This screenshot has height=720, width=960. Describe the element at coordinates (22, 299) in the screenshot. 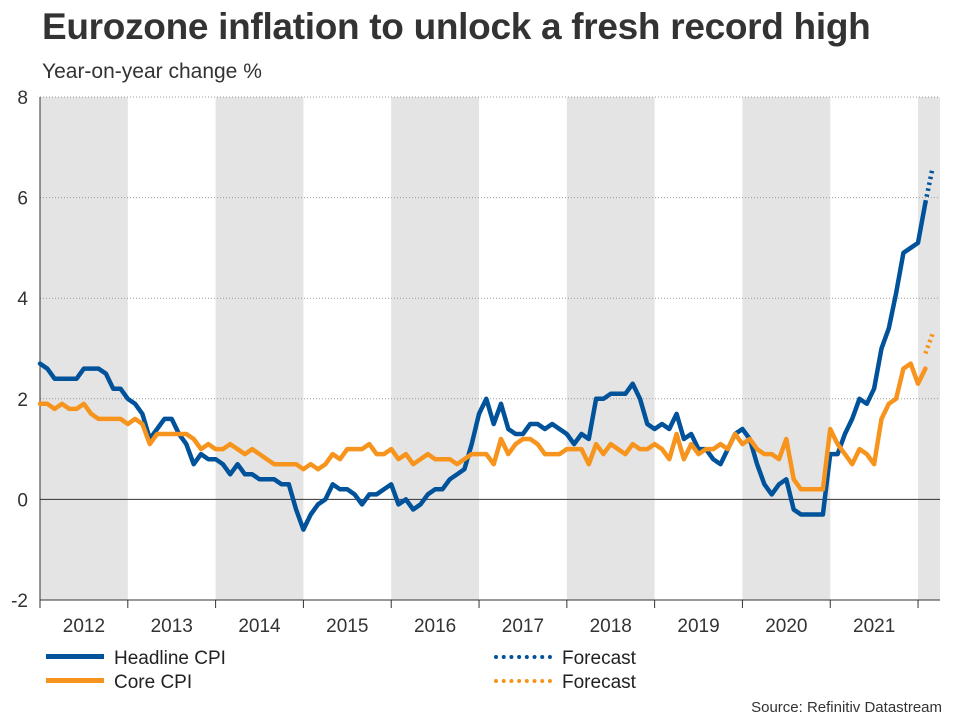

I see `y-tick-label: 4` at that location.